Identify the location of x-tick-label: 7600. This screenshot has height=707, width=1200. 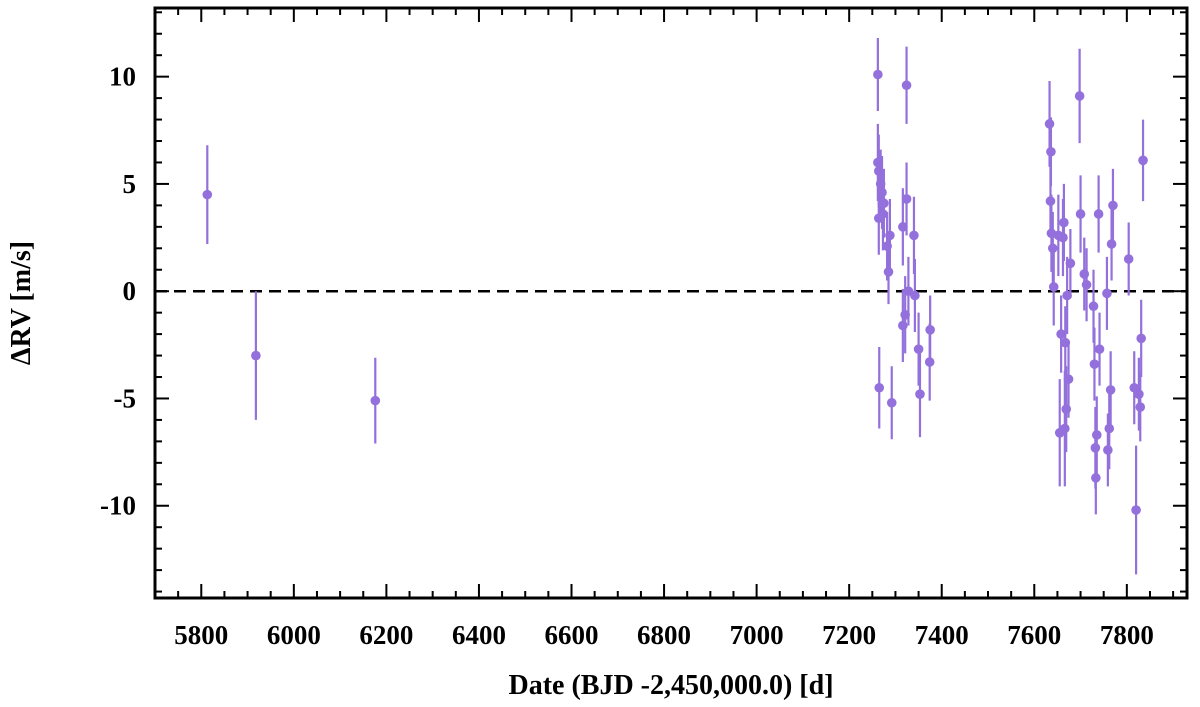
(1034, 635).